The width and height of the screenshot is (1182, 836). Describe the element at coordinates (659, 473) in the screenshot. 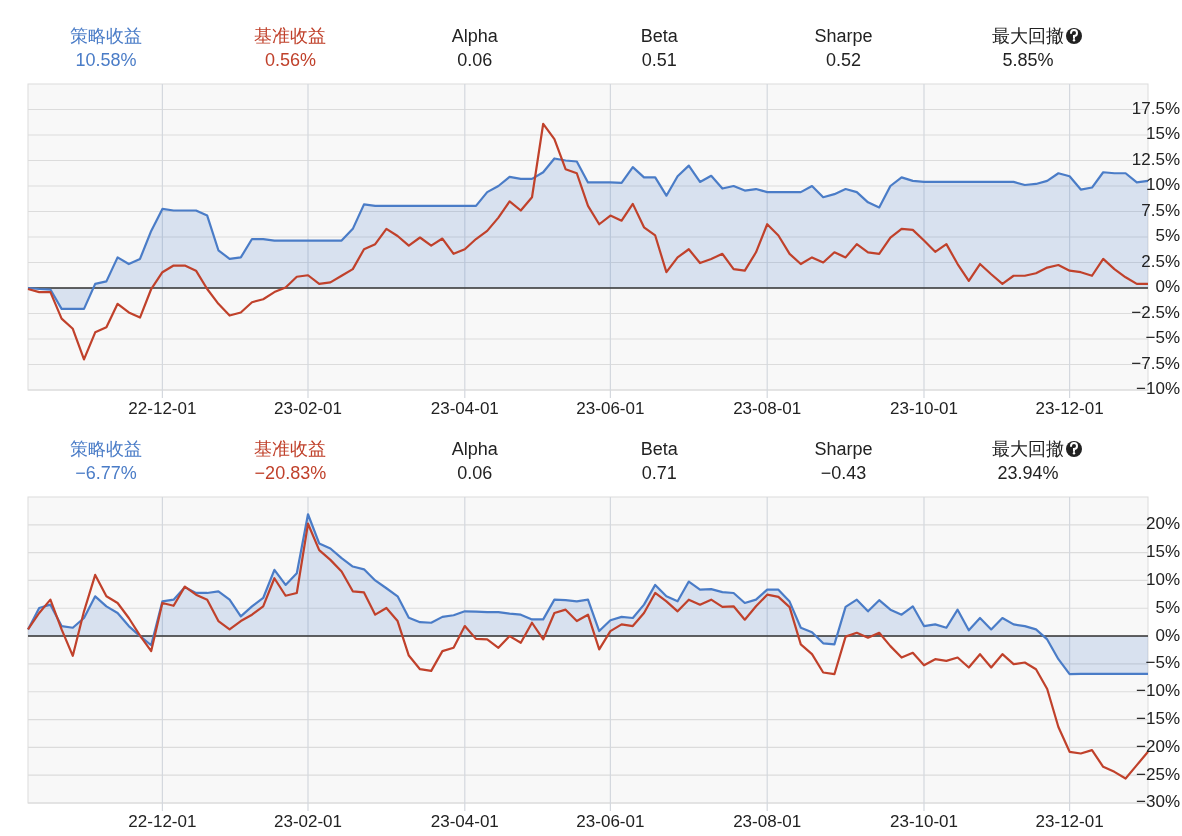

I see `text: 0.71` at that location.